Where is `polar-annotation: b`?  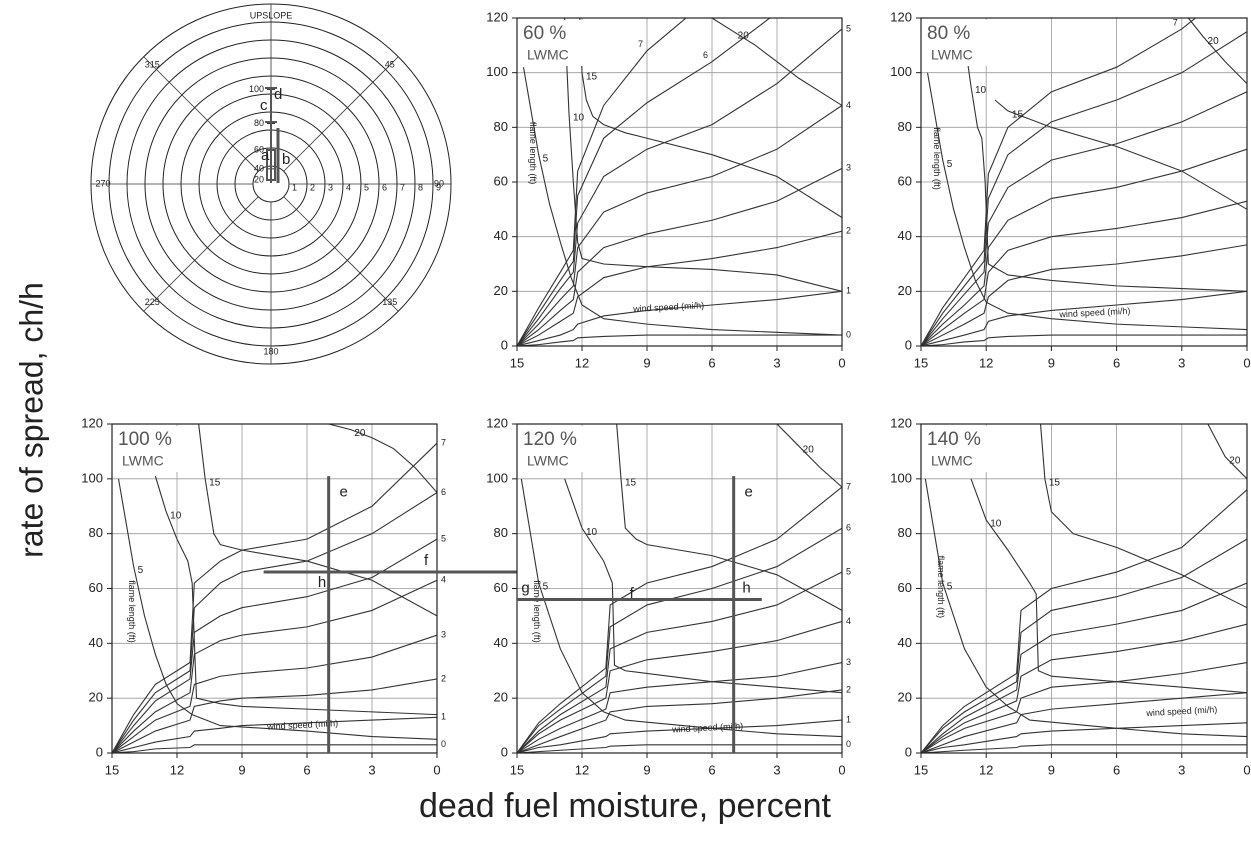
polar-annotation: b is located at coordinates (286, 159).